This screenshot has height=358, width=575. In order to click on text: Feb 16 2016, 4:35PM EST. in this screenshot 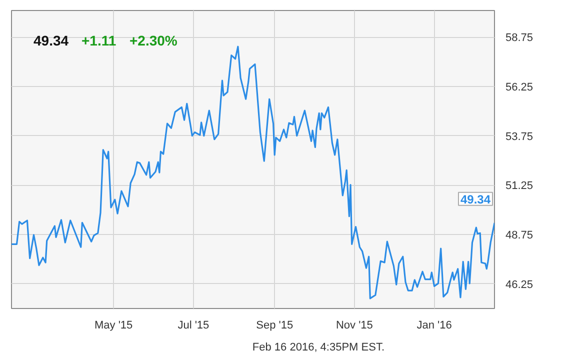, I will do `click(318, 348)`.